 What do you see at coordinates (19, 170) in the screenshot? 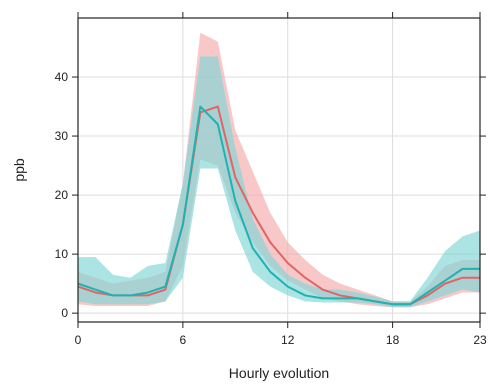
I see `y-axis-label: ppb` at bounding box center [19, 170].